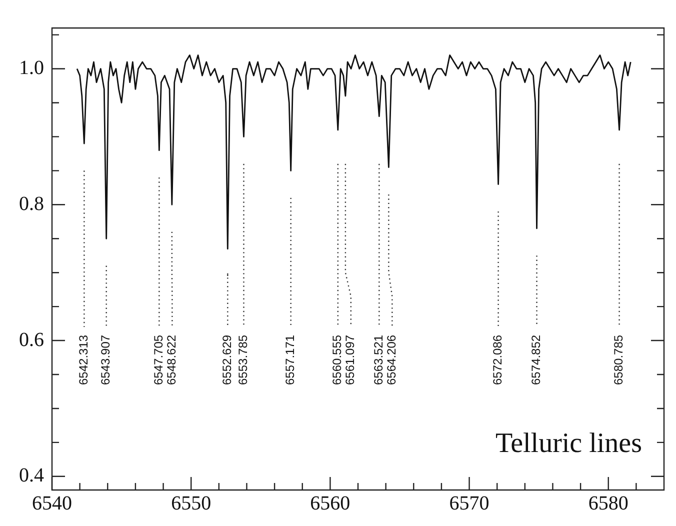 The height and width of the screenshot is (526, 676). What do you see at coordinates (171, 360) in the screenshot?
I see `ref-line-label: 6548.622` at bounding box center [171, 360].